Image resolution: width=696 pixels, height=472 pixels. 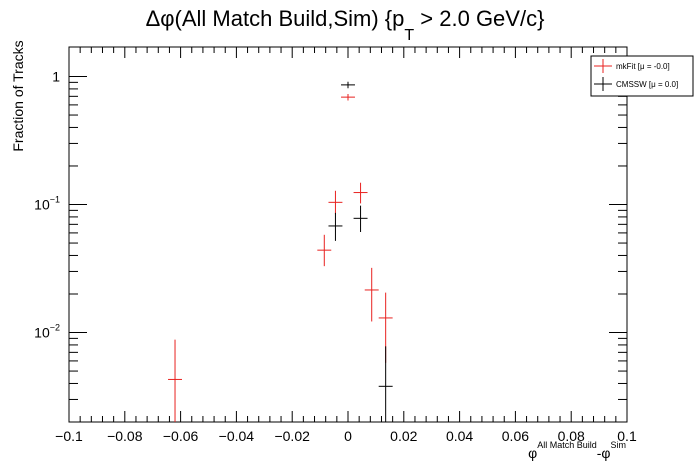 I want to click on legend: mkFit [μ = -0.0] CMSSW [μ = 0.0], so click(x=642, y=76).